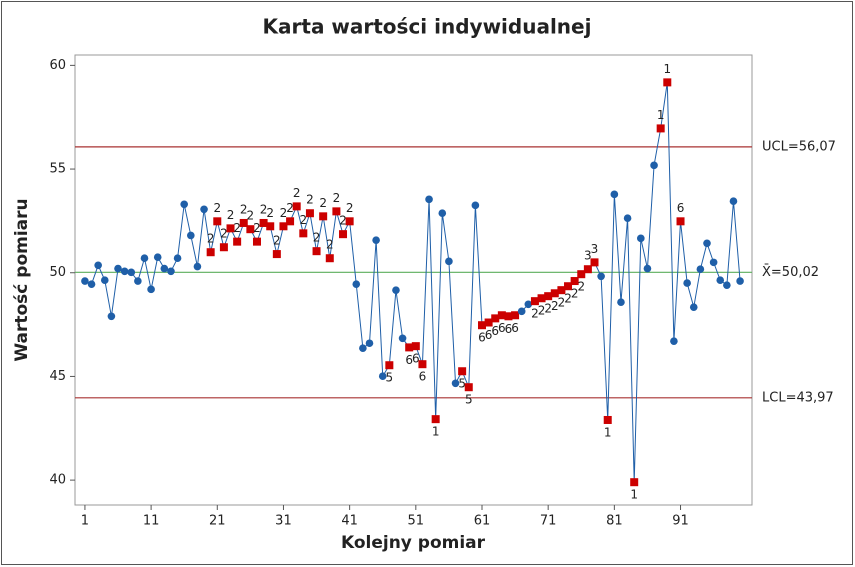 The image size is (855, 567). Describe the element at coordinates (85, 521) in the screenshot. I see `x-tick-label: 1` at that location.